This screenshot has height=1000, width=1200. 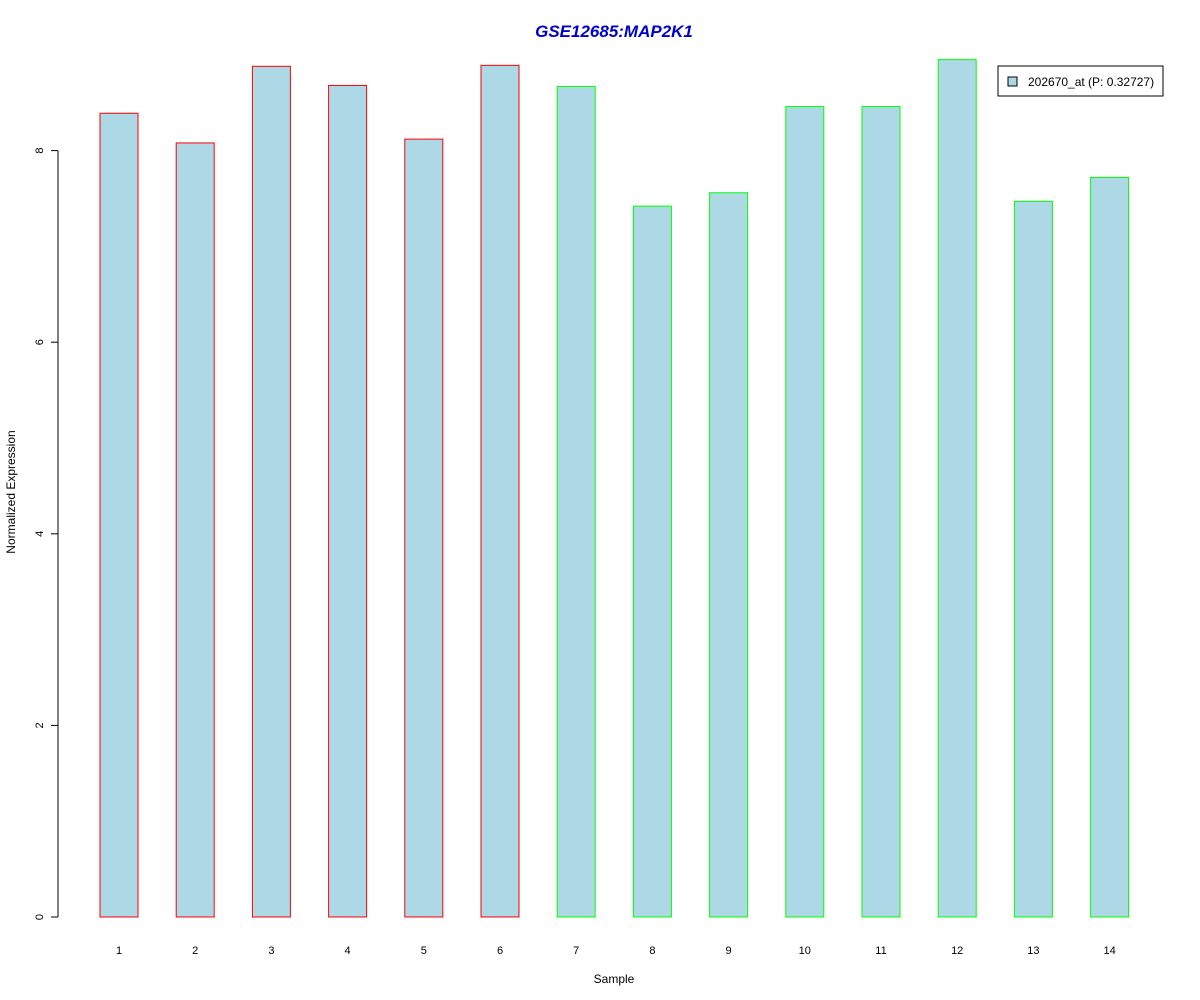 I want to click on legend: 202670_at (P: 0.32727), so click(x=1080, y=81).